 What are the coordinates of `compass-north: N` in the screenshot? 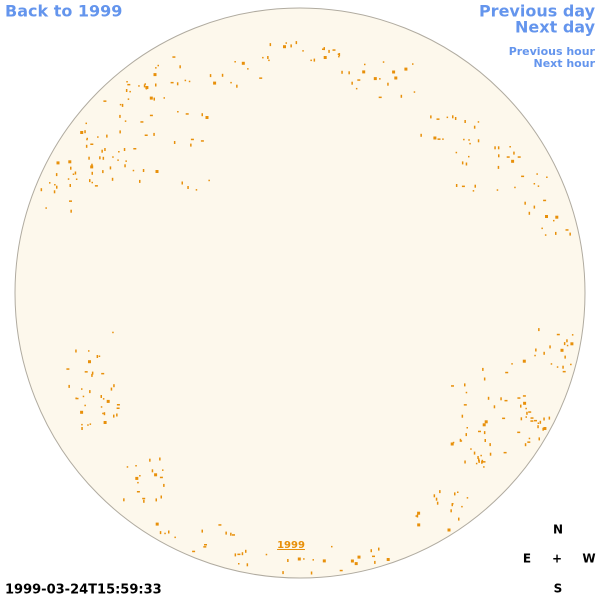 It's located at (558, 530).